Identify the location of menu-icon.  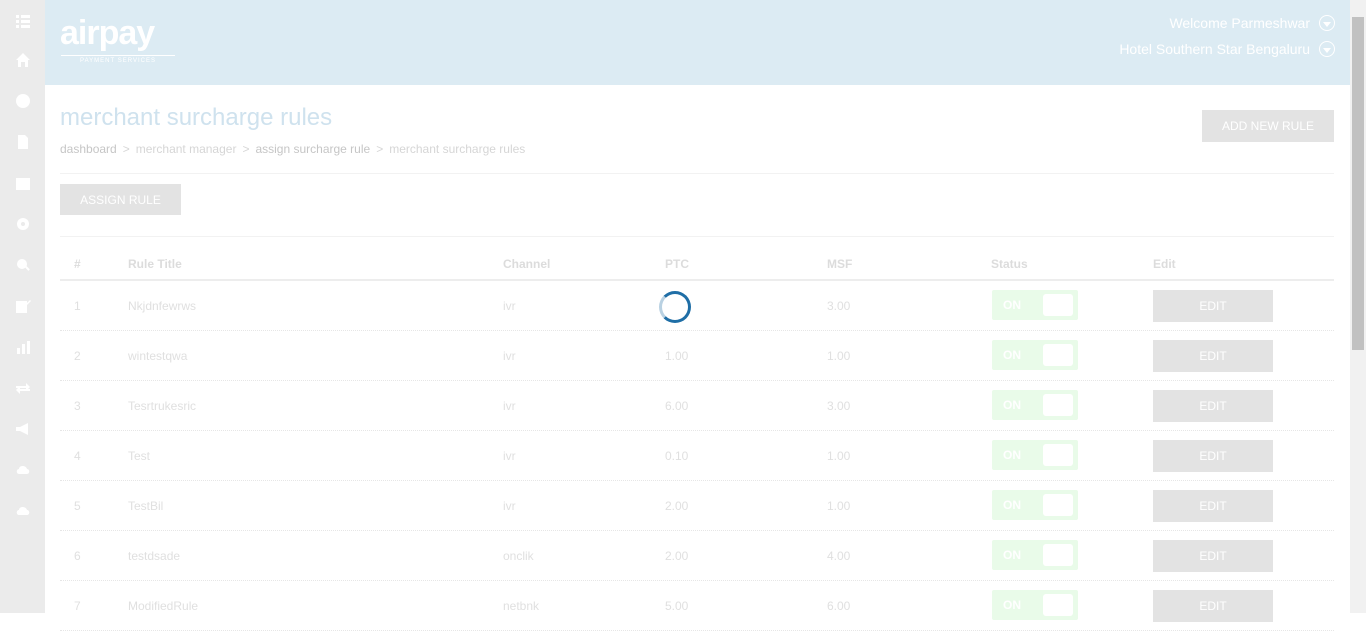
(22, 20).